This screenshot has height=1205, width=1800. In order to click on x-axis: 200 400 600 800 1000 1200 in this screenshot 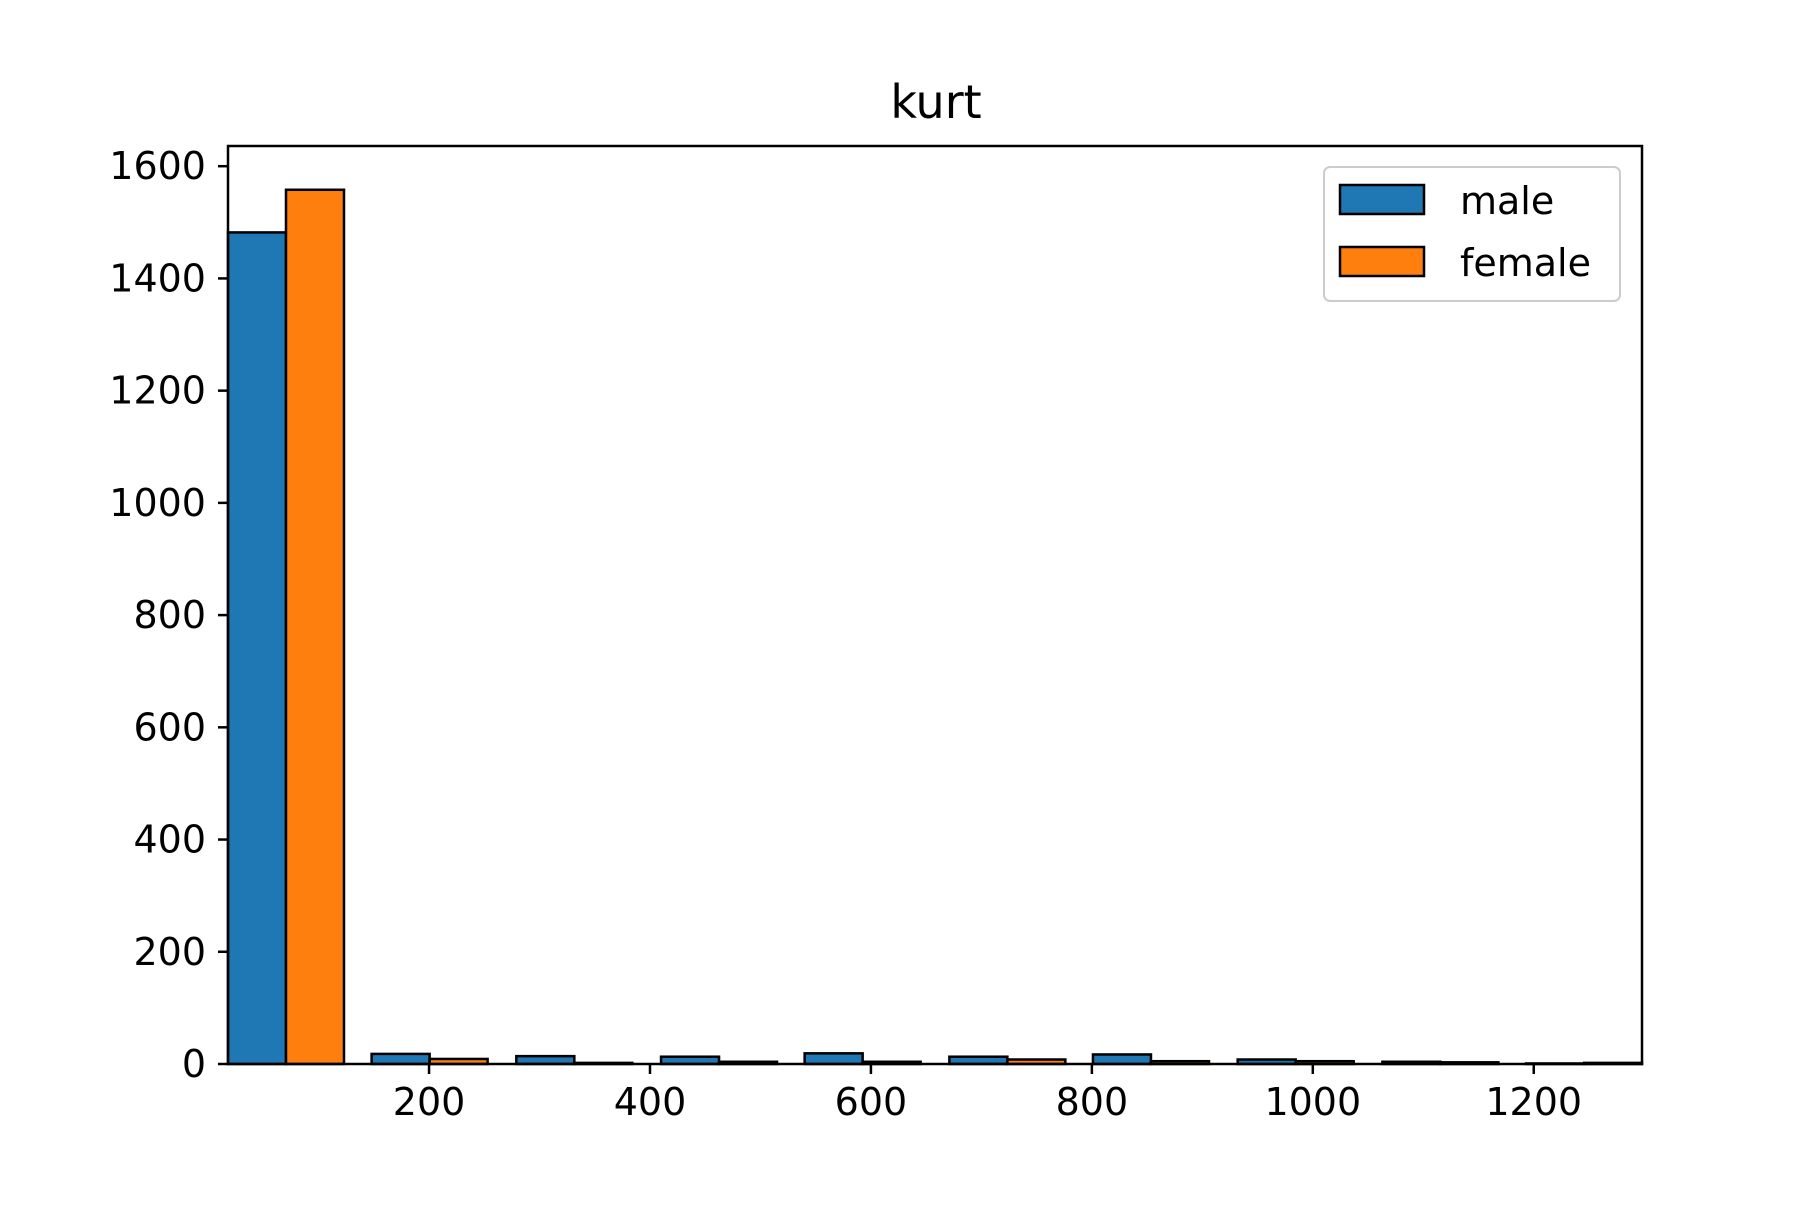, I will do `click(987, 1094)`.